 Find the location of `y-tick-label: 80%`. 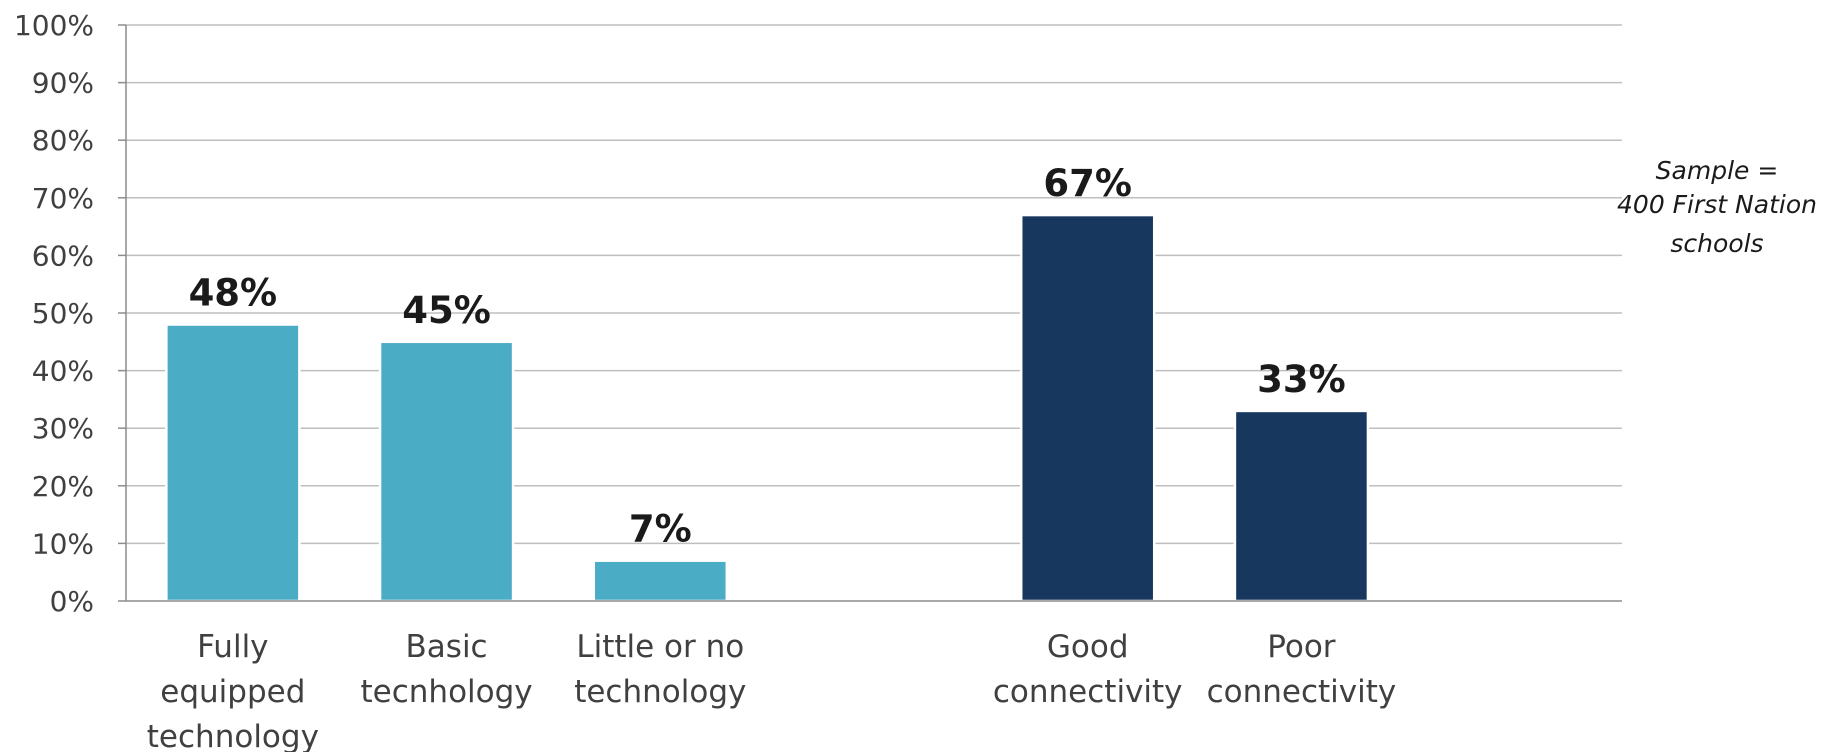

y-tick-label: 80% is located at coordinates (63, 140).